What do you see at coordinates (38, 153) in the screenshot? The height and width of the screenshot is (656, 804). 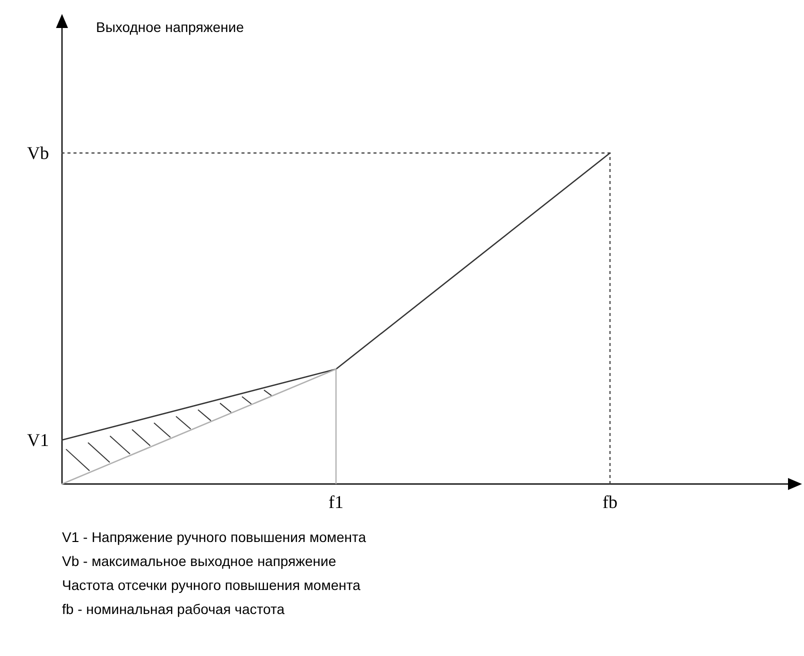 I see `text: Vb` at bounding box center [38, 153].